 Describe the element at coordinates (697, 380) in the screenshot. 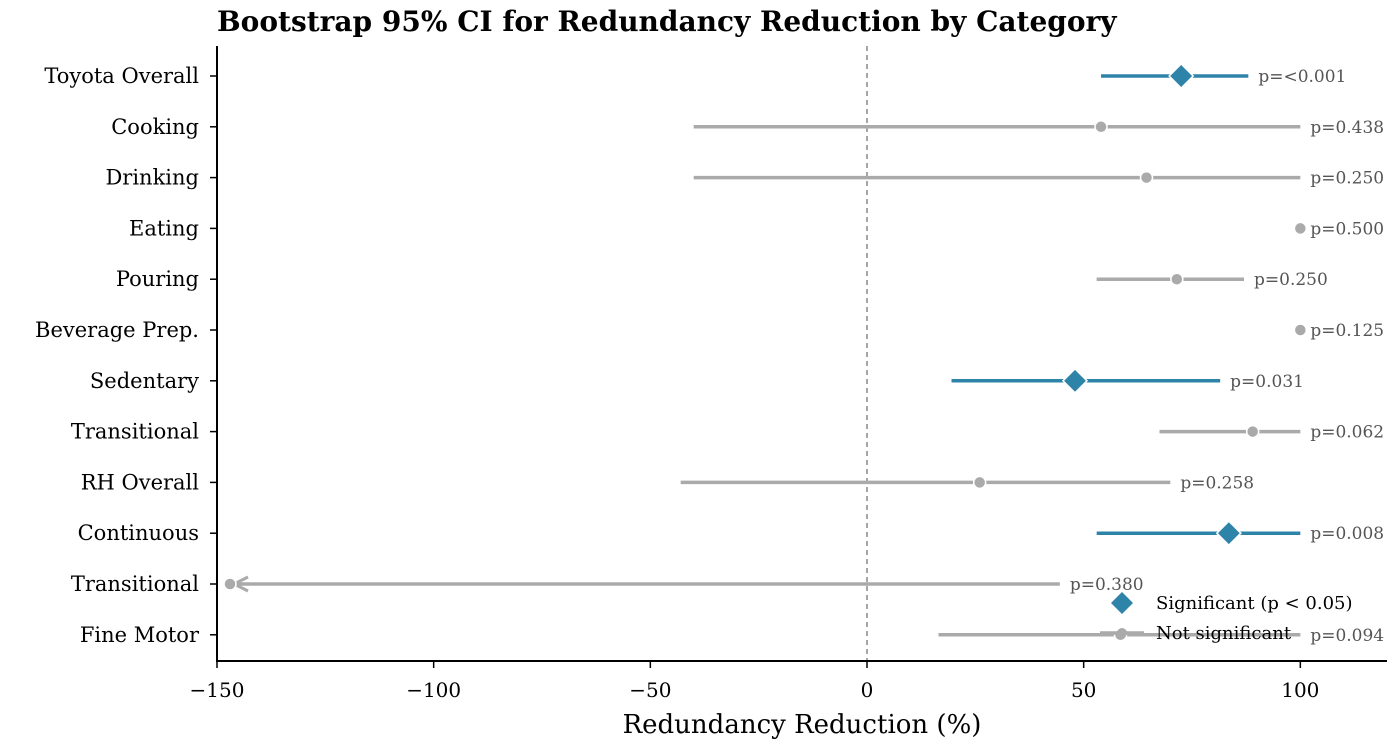

I see `row-6: Sedentary p=0.031` at that location.